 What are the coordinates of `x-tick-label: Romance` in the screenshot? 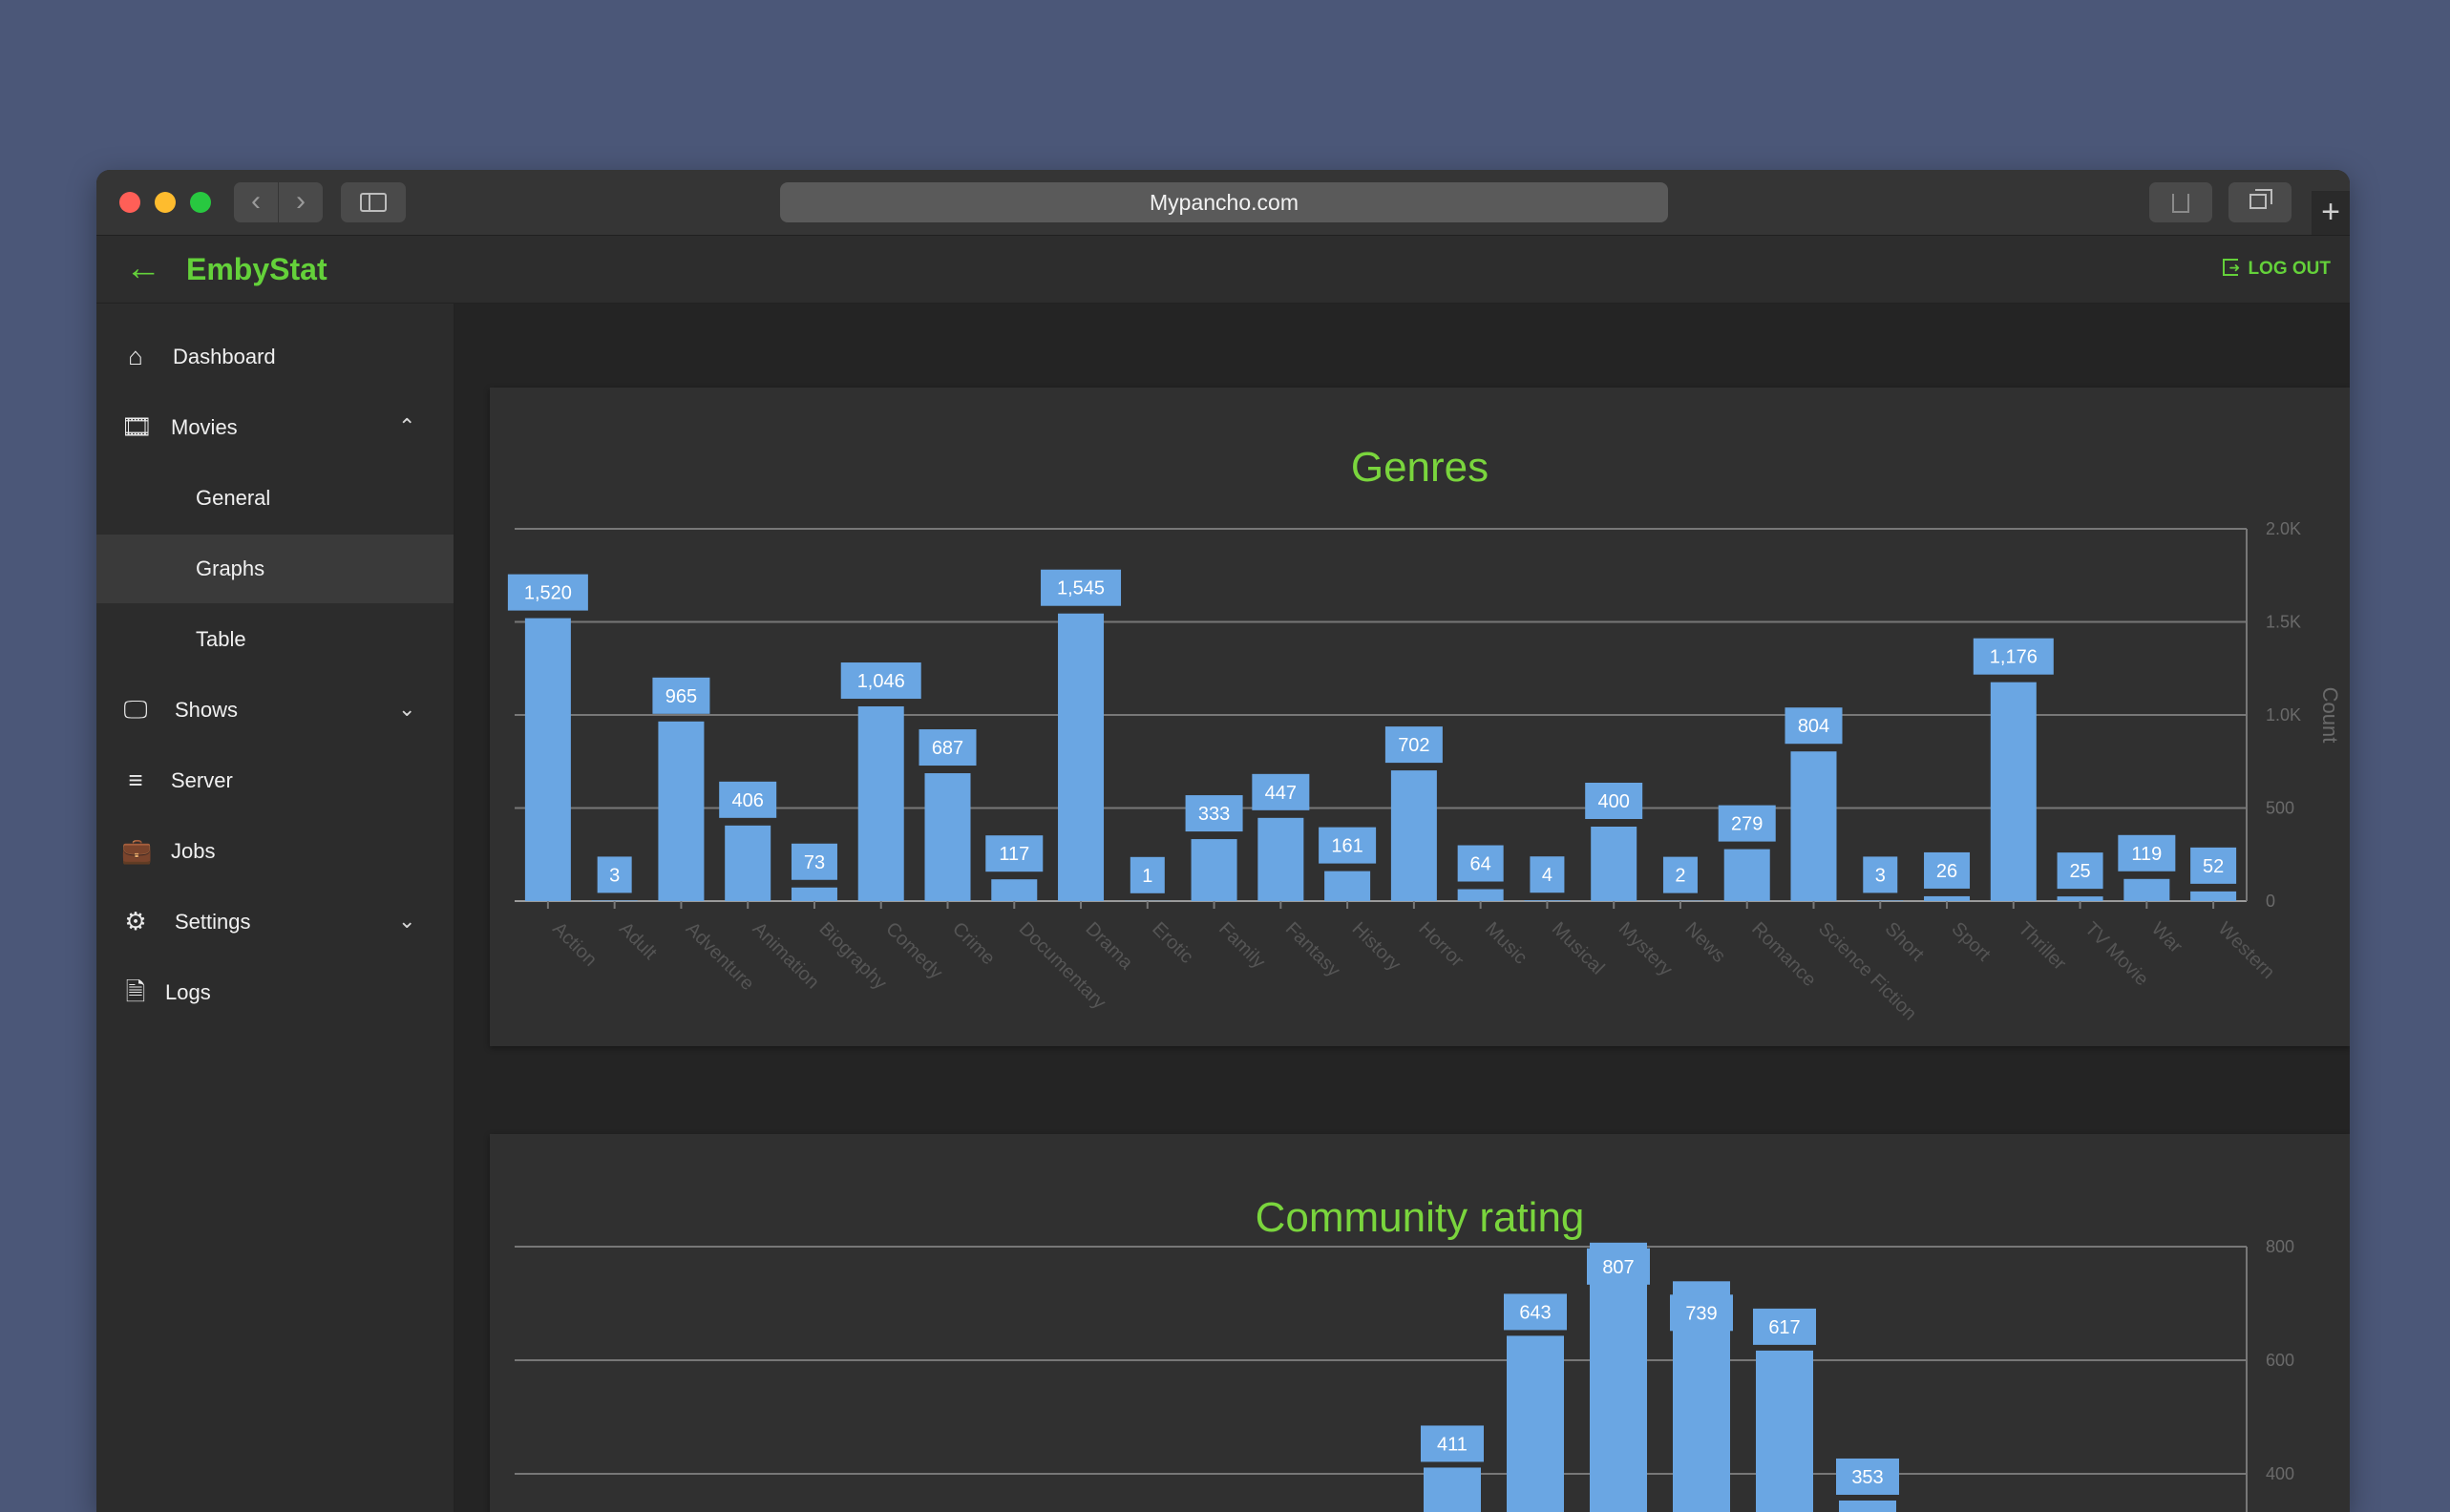 It's located at (1783, 954).